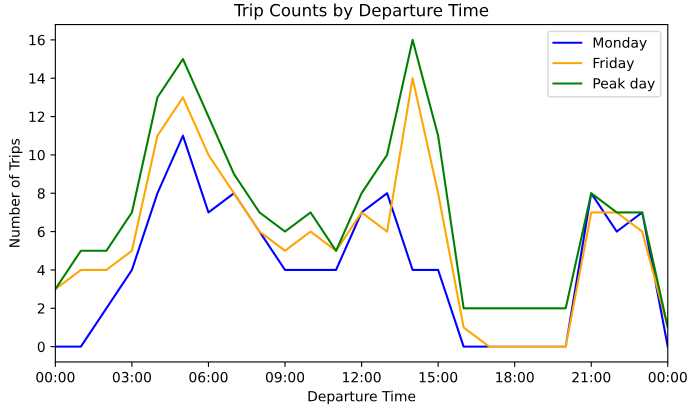 The width and height of the screenshot is (692, 409). Describe the element at coordinates (41, 347) in the screenshot. I see `y-tick-label: 0` at that location.